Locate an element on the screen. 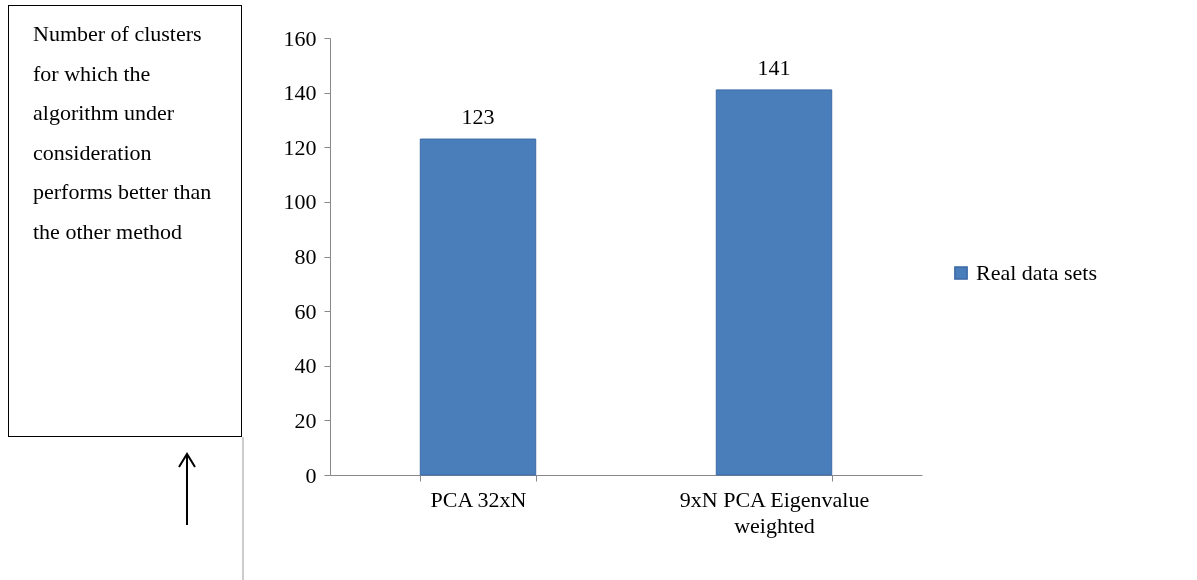 The width and height of the screenshot is (1197, 580). text-frame: Number of clusters for which the algorithm under consideration performs better than the other method is located at coordinates (125, 221).